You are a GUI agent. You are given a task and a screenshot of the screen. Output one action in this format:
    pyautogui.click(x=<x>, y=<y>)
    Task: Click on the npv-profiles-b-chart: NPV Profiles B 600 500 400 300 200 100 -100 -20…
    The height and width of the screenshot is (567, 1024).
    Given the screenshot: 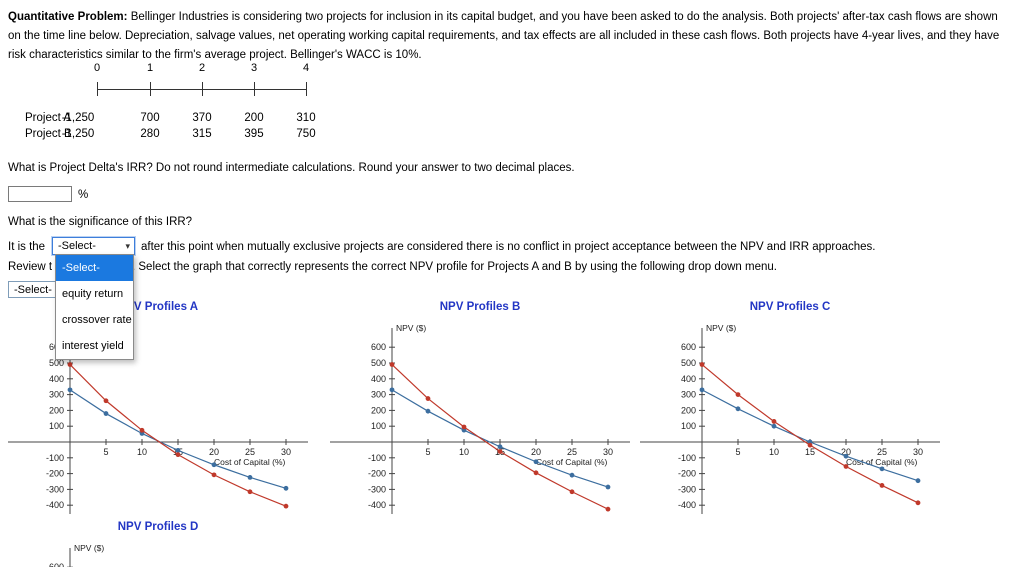 What is the action you would take?
    pyautogui.click(x=480, y=409)
    